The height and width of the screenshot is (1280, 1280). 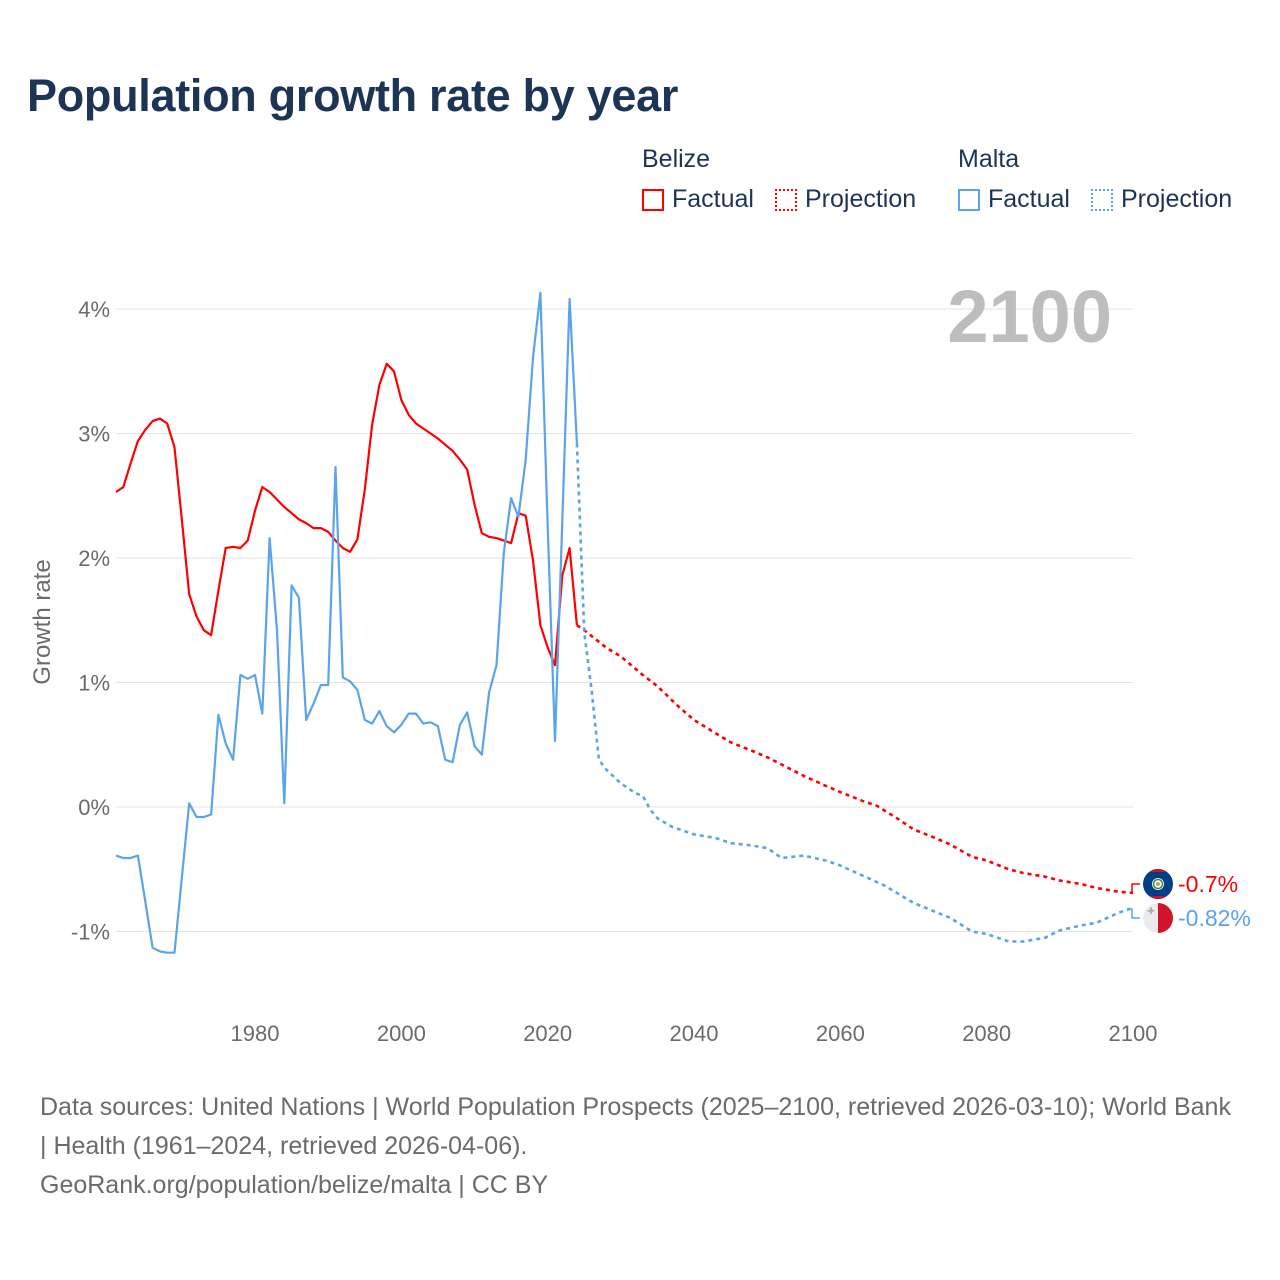 What do you see at coordinates (90, 932) in the screenshot?
I see `y-tick-label: -1%` at bounding box center [90, 932].